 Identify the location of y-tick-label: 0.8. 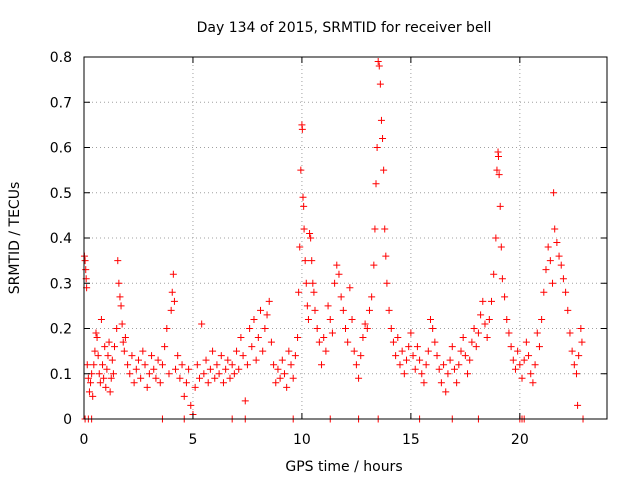
(61, 58).